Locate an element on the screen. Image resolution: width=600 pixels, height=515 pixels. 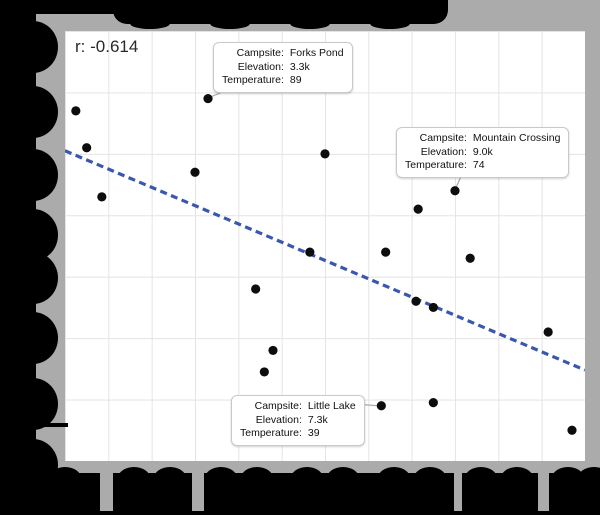
tooltip-value: 89 is located at coordinates (295, 80).